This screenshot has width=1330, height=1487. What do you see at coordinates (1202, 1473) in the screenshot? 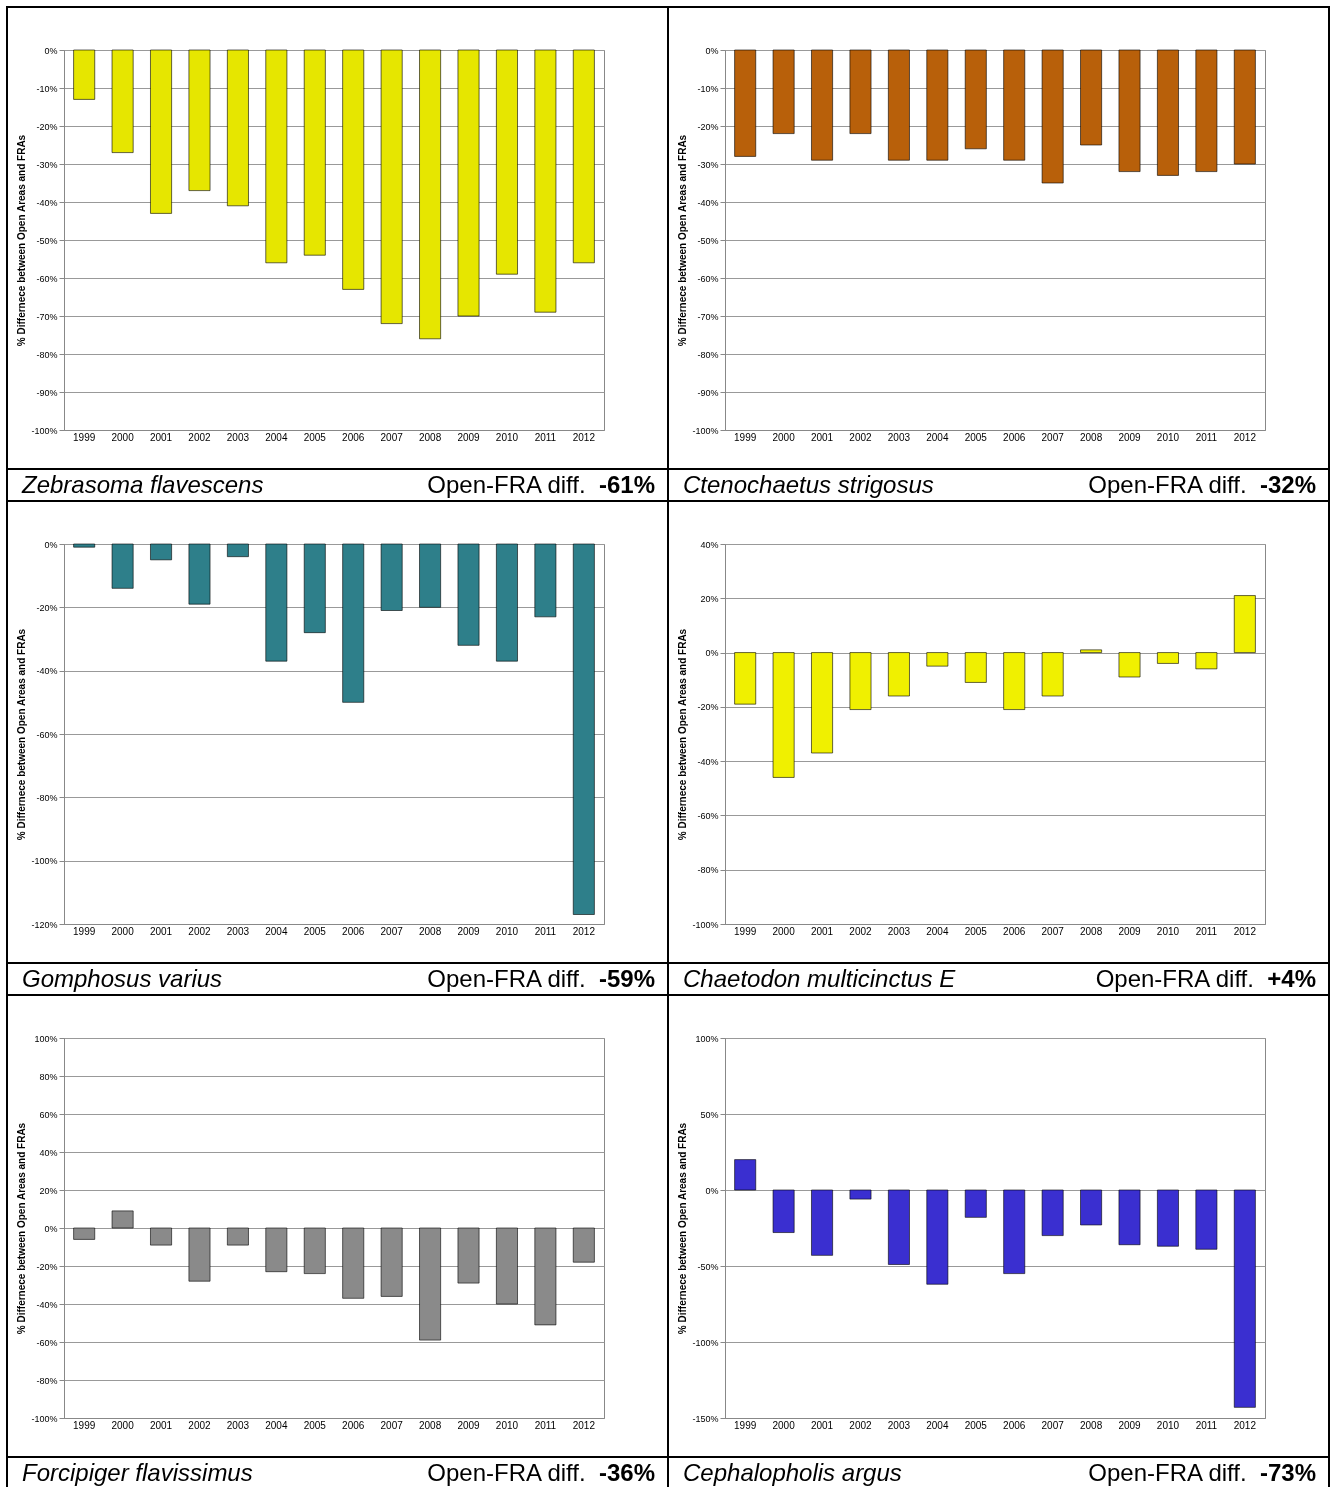
I see `text: Open-FRA diff. -73%` at bounding box center [1202, 1473].